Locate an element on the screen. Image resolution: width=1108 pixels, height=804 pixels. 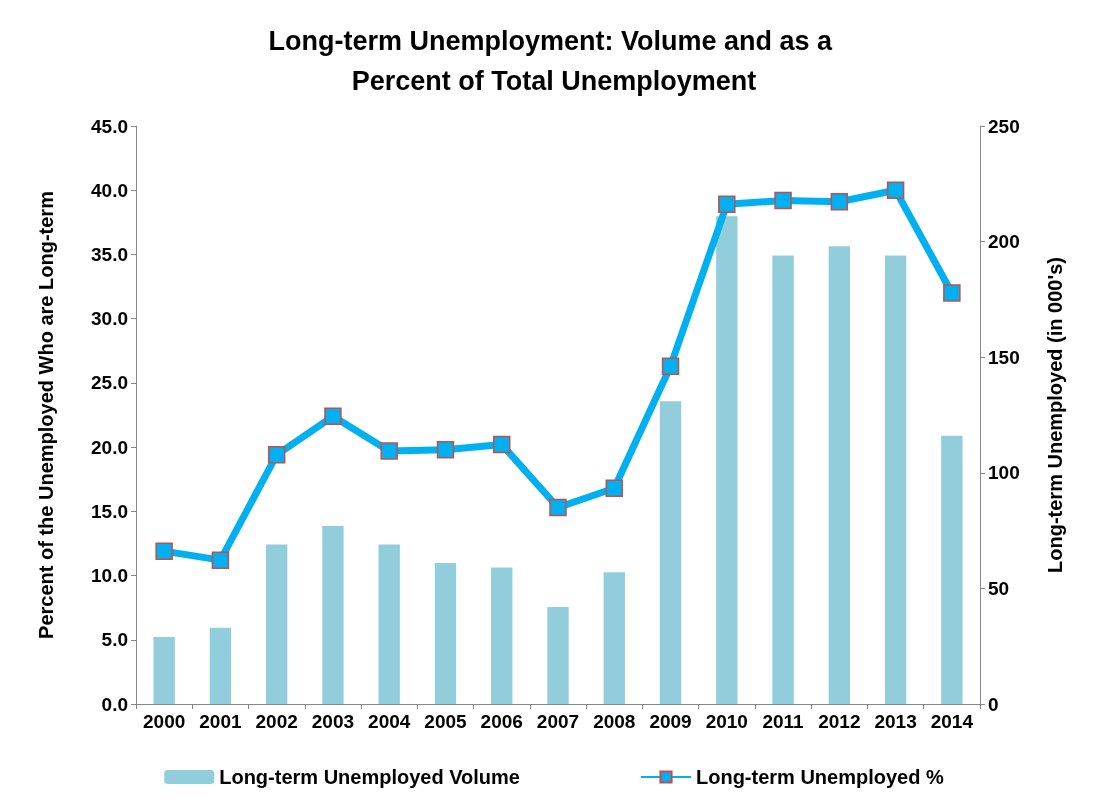
y-tick-label: 20.0 is located at coordinates (109, 447).